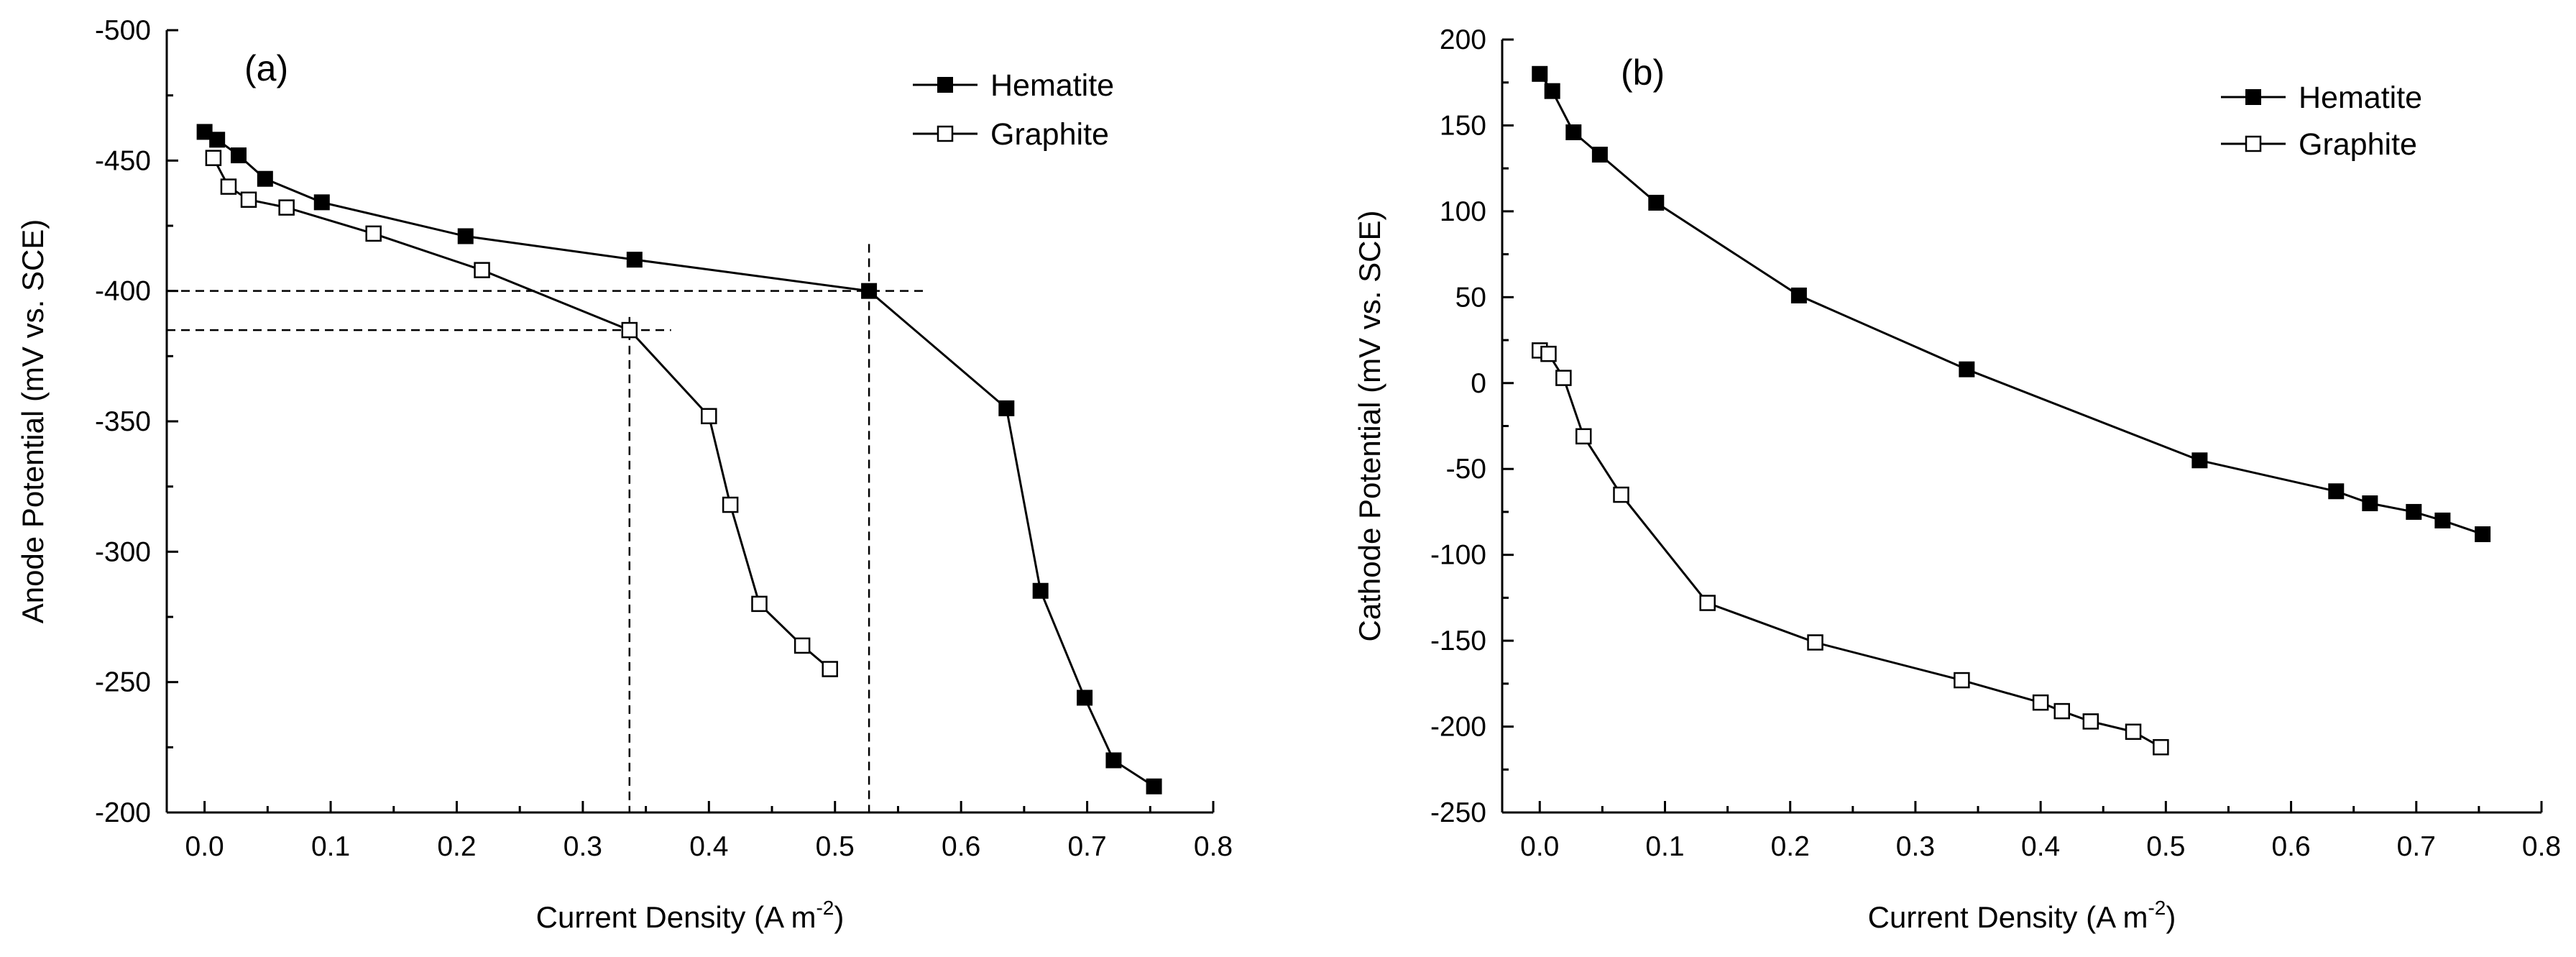 The image size is (2576, 957). Describe the element at coordinates (1369, 427) in the screenshot. I see `panel-b-y-axis-title: Cathode Potential (mV vs. SCE)` at that location.